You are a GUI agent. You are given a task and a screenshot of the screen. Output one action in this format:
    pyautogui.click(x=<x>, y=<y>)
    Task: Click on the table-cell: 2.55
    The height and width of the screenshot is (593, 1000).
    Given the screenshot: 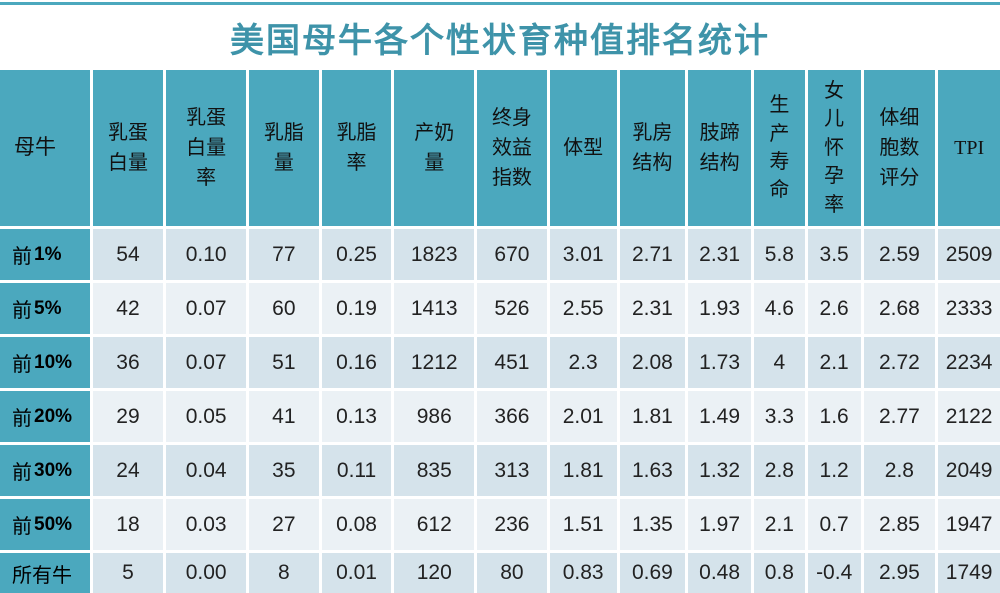 What is the action you would take?
    pyautogui.click(x=583, y=308)
    